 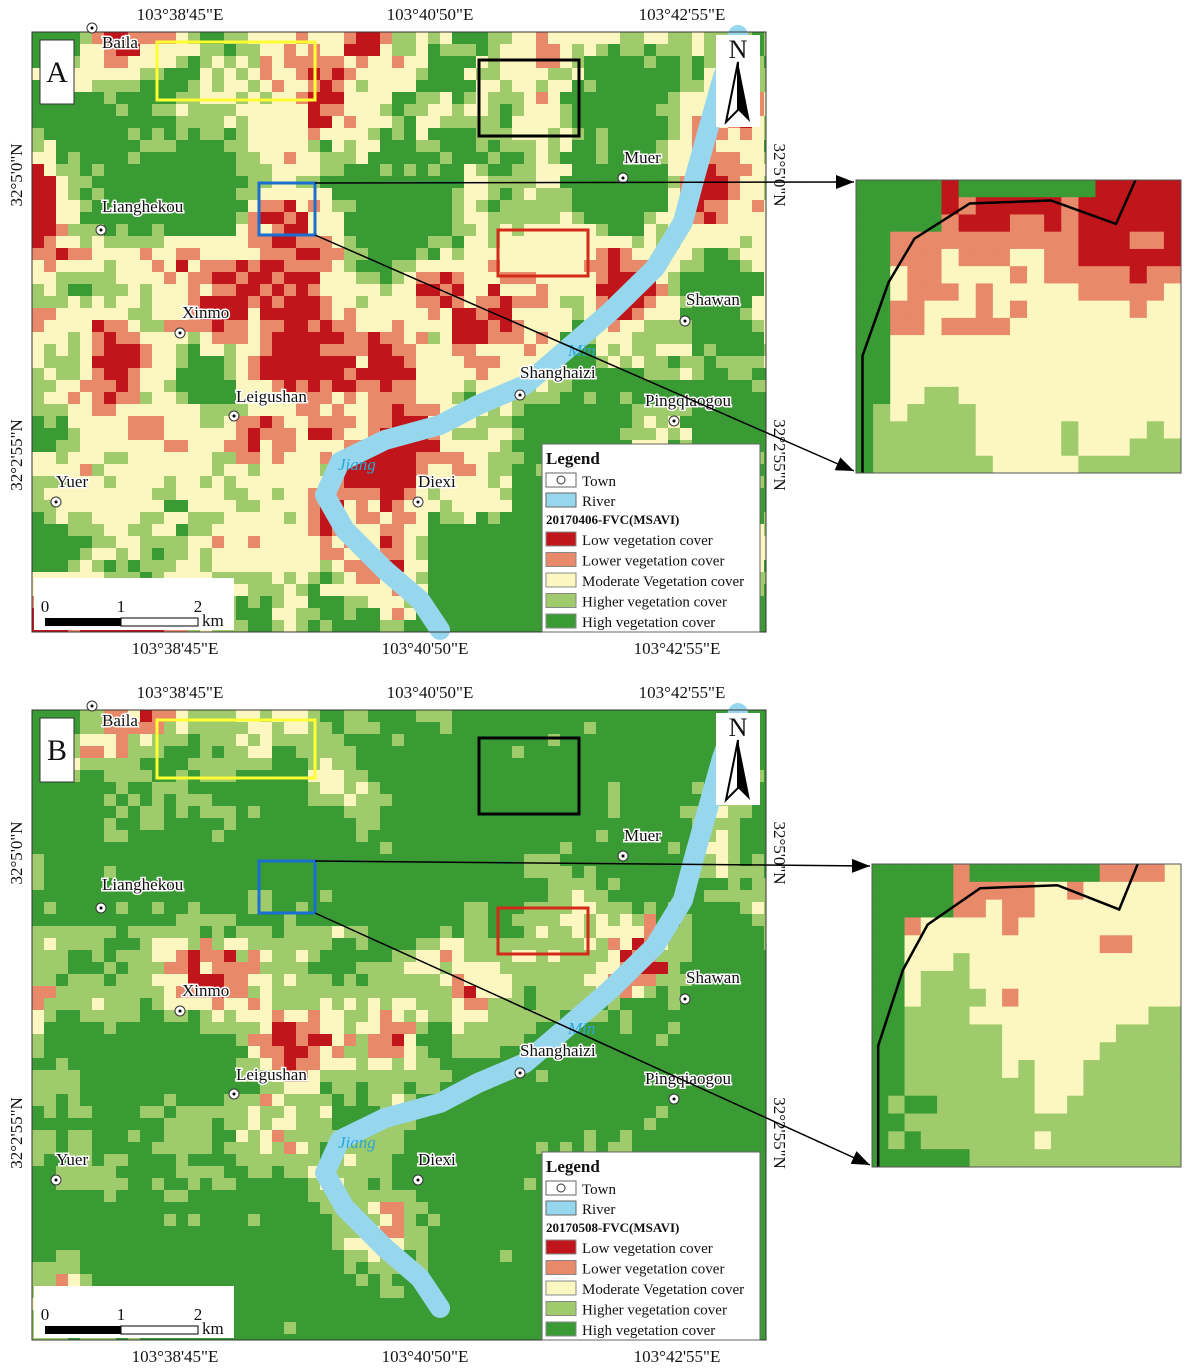 What do you see at coordinates (101, 230) in the screenshot?
I see `town-marker-dot` at bounding box center [101, 230].